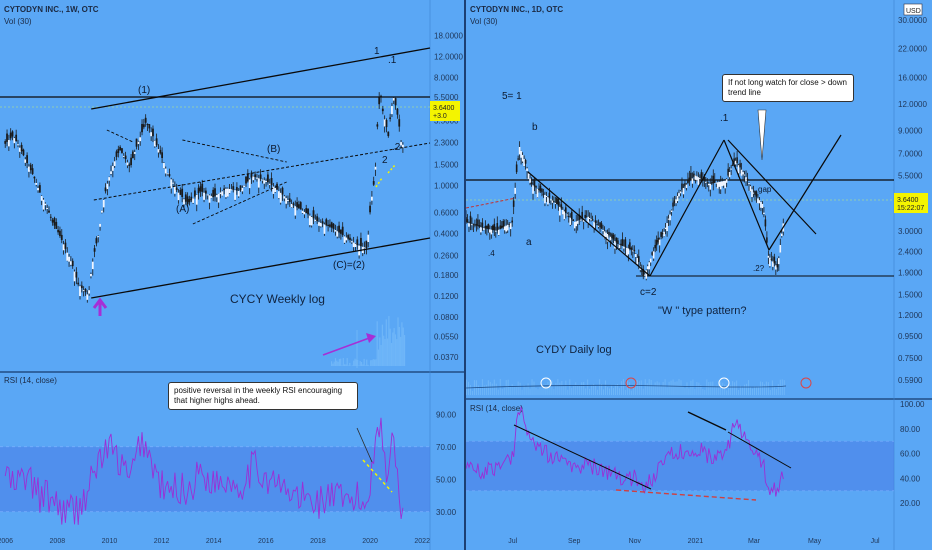  What do you see at coordinates (446, 256) in the screenshot?
I see `weekly-price-tick: 0.2600` at bounding box center [446, 256].